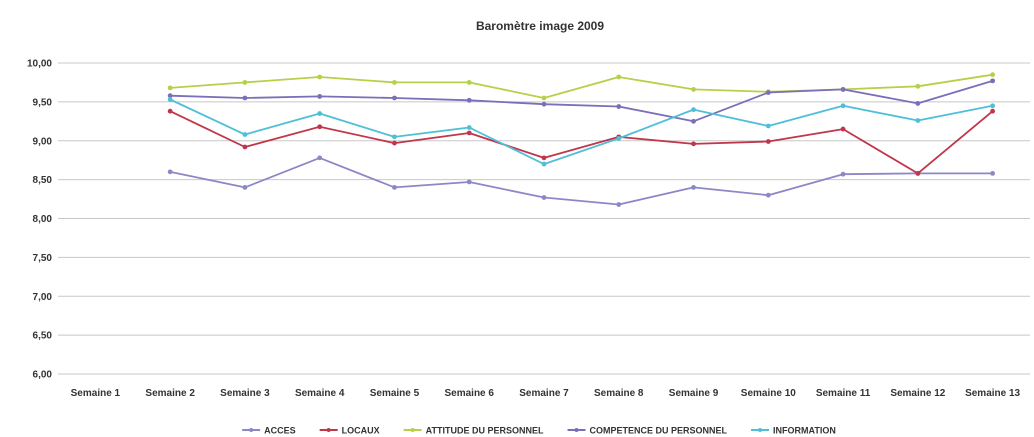 The height and width of the screenshot is (437, 1034). Describe the element at coordinates (43, 102) in the screenshot. I see `y-tick-label: 9,50` at that location.